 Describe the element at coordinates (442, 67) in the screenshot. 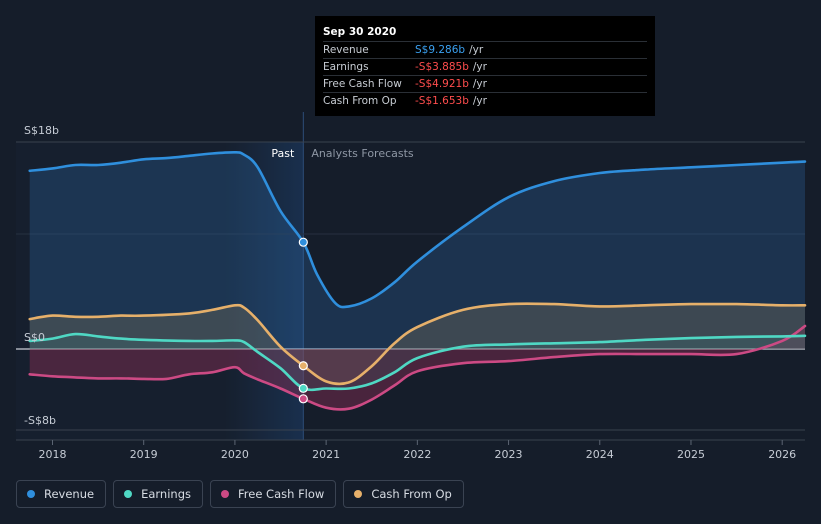

I see `tooltip-value: -S$3.885b` at that location.